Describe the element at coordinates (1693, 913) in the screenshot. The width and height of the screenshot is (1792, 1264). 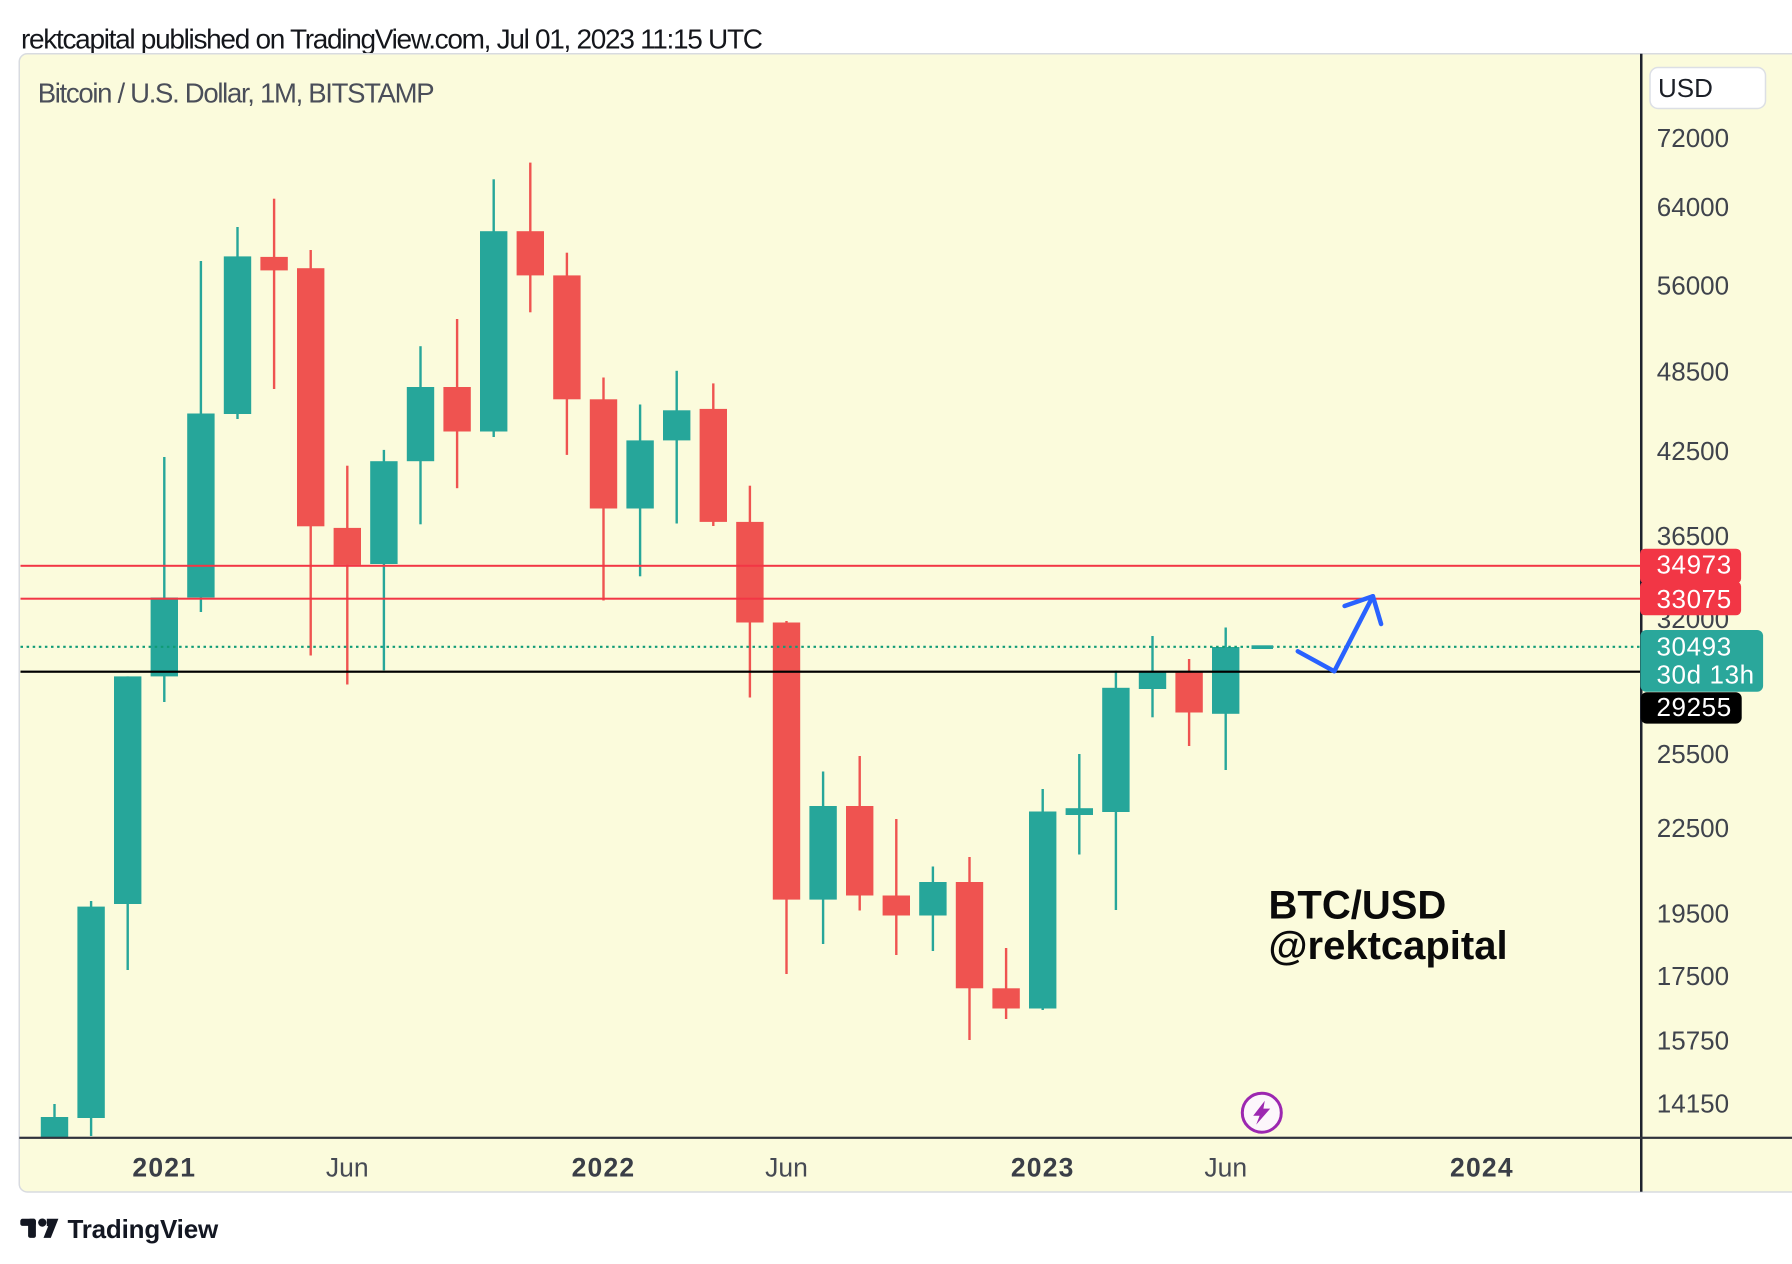
I see `svg-text: 19500` at that location.